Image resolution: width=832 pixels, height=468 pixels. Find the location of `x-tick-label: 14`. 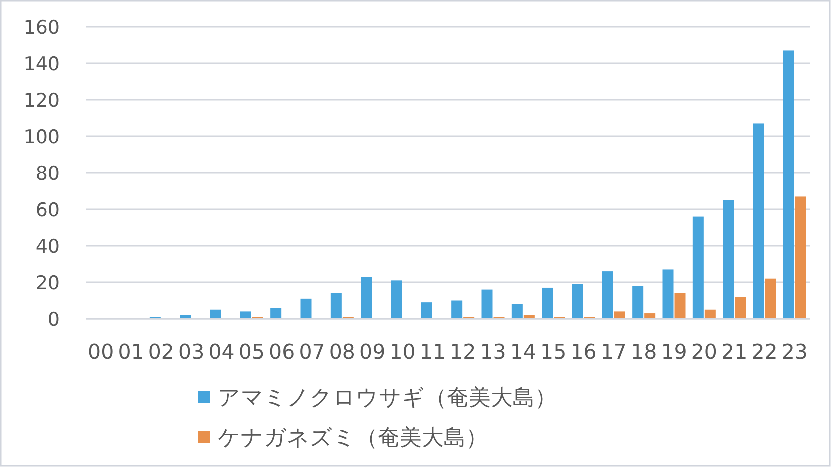

x-tick-label: 14 is located at coordinates (523, 352).